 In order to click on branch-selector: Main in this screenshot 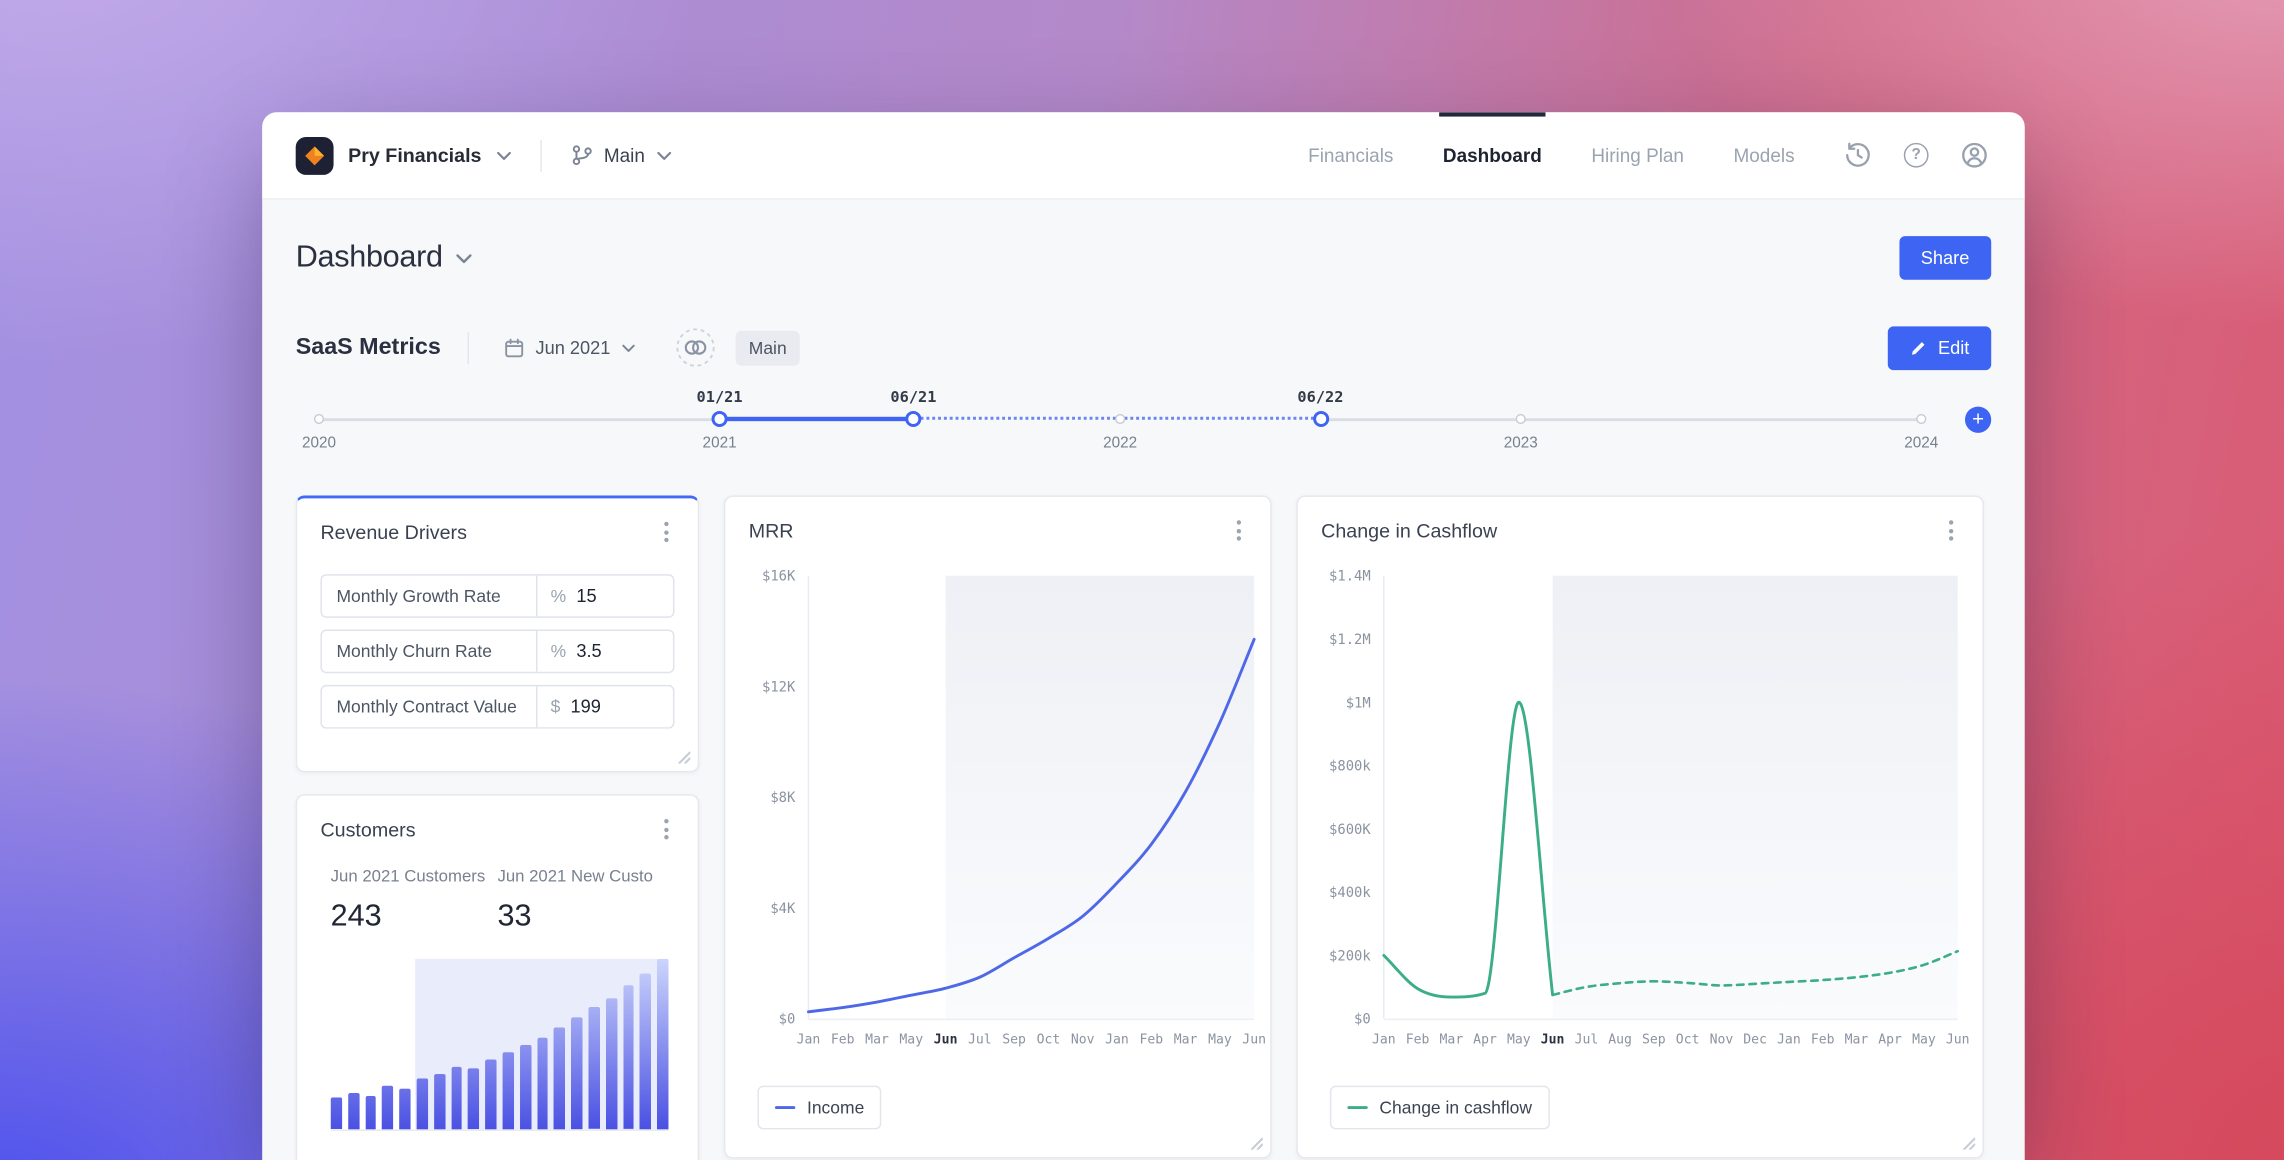, I will do `click(620, 155)`.